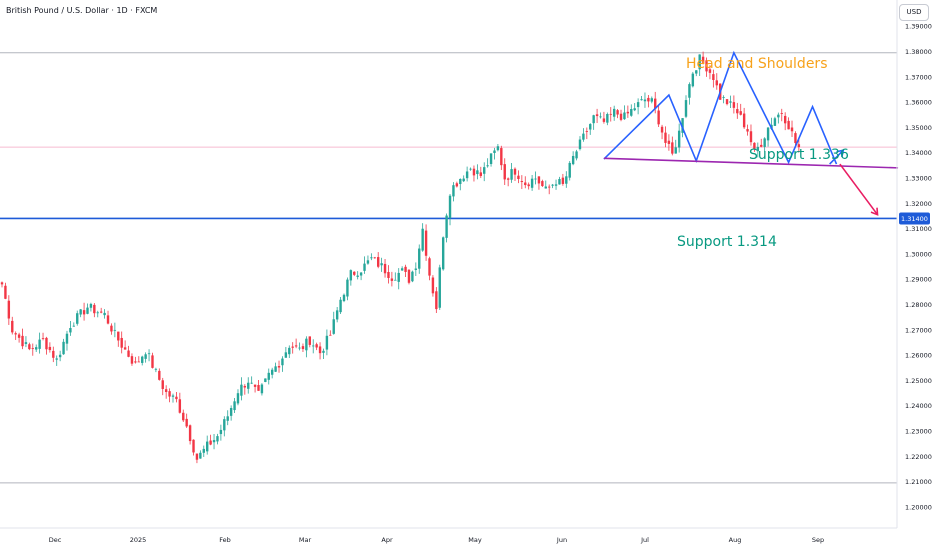 The image size is (932, 550). What do you see at coordinates (914, 12) in the screenshot?
I see `currency-selector: USD` at bounding box center [914, 12].